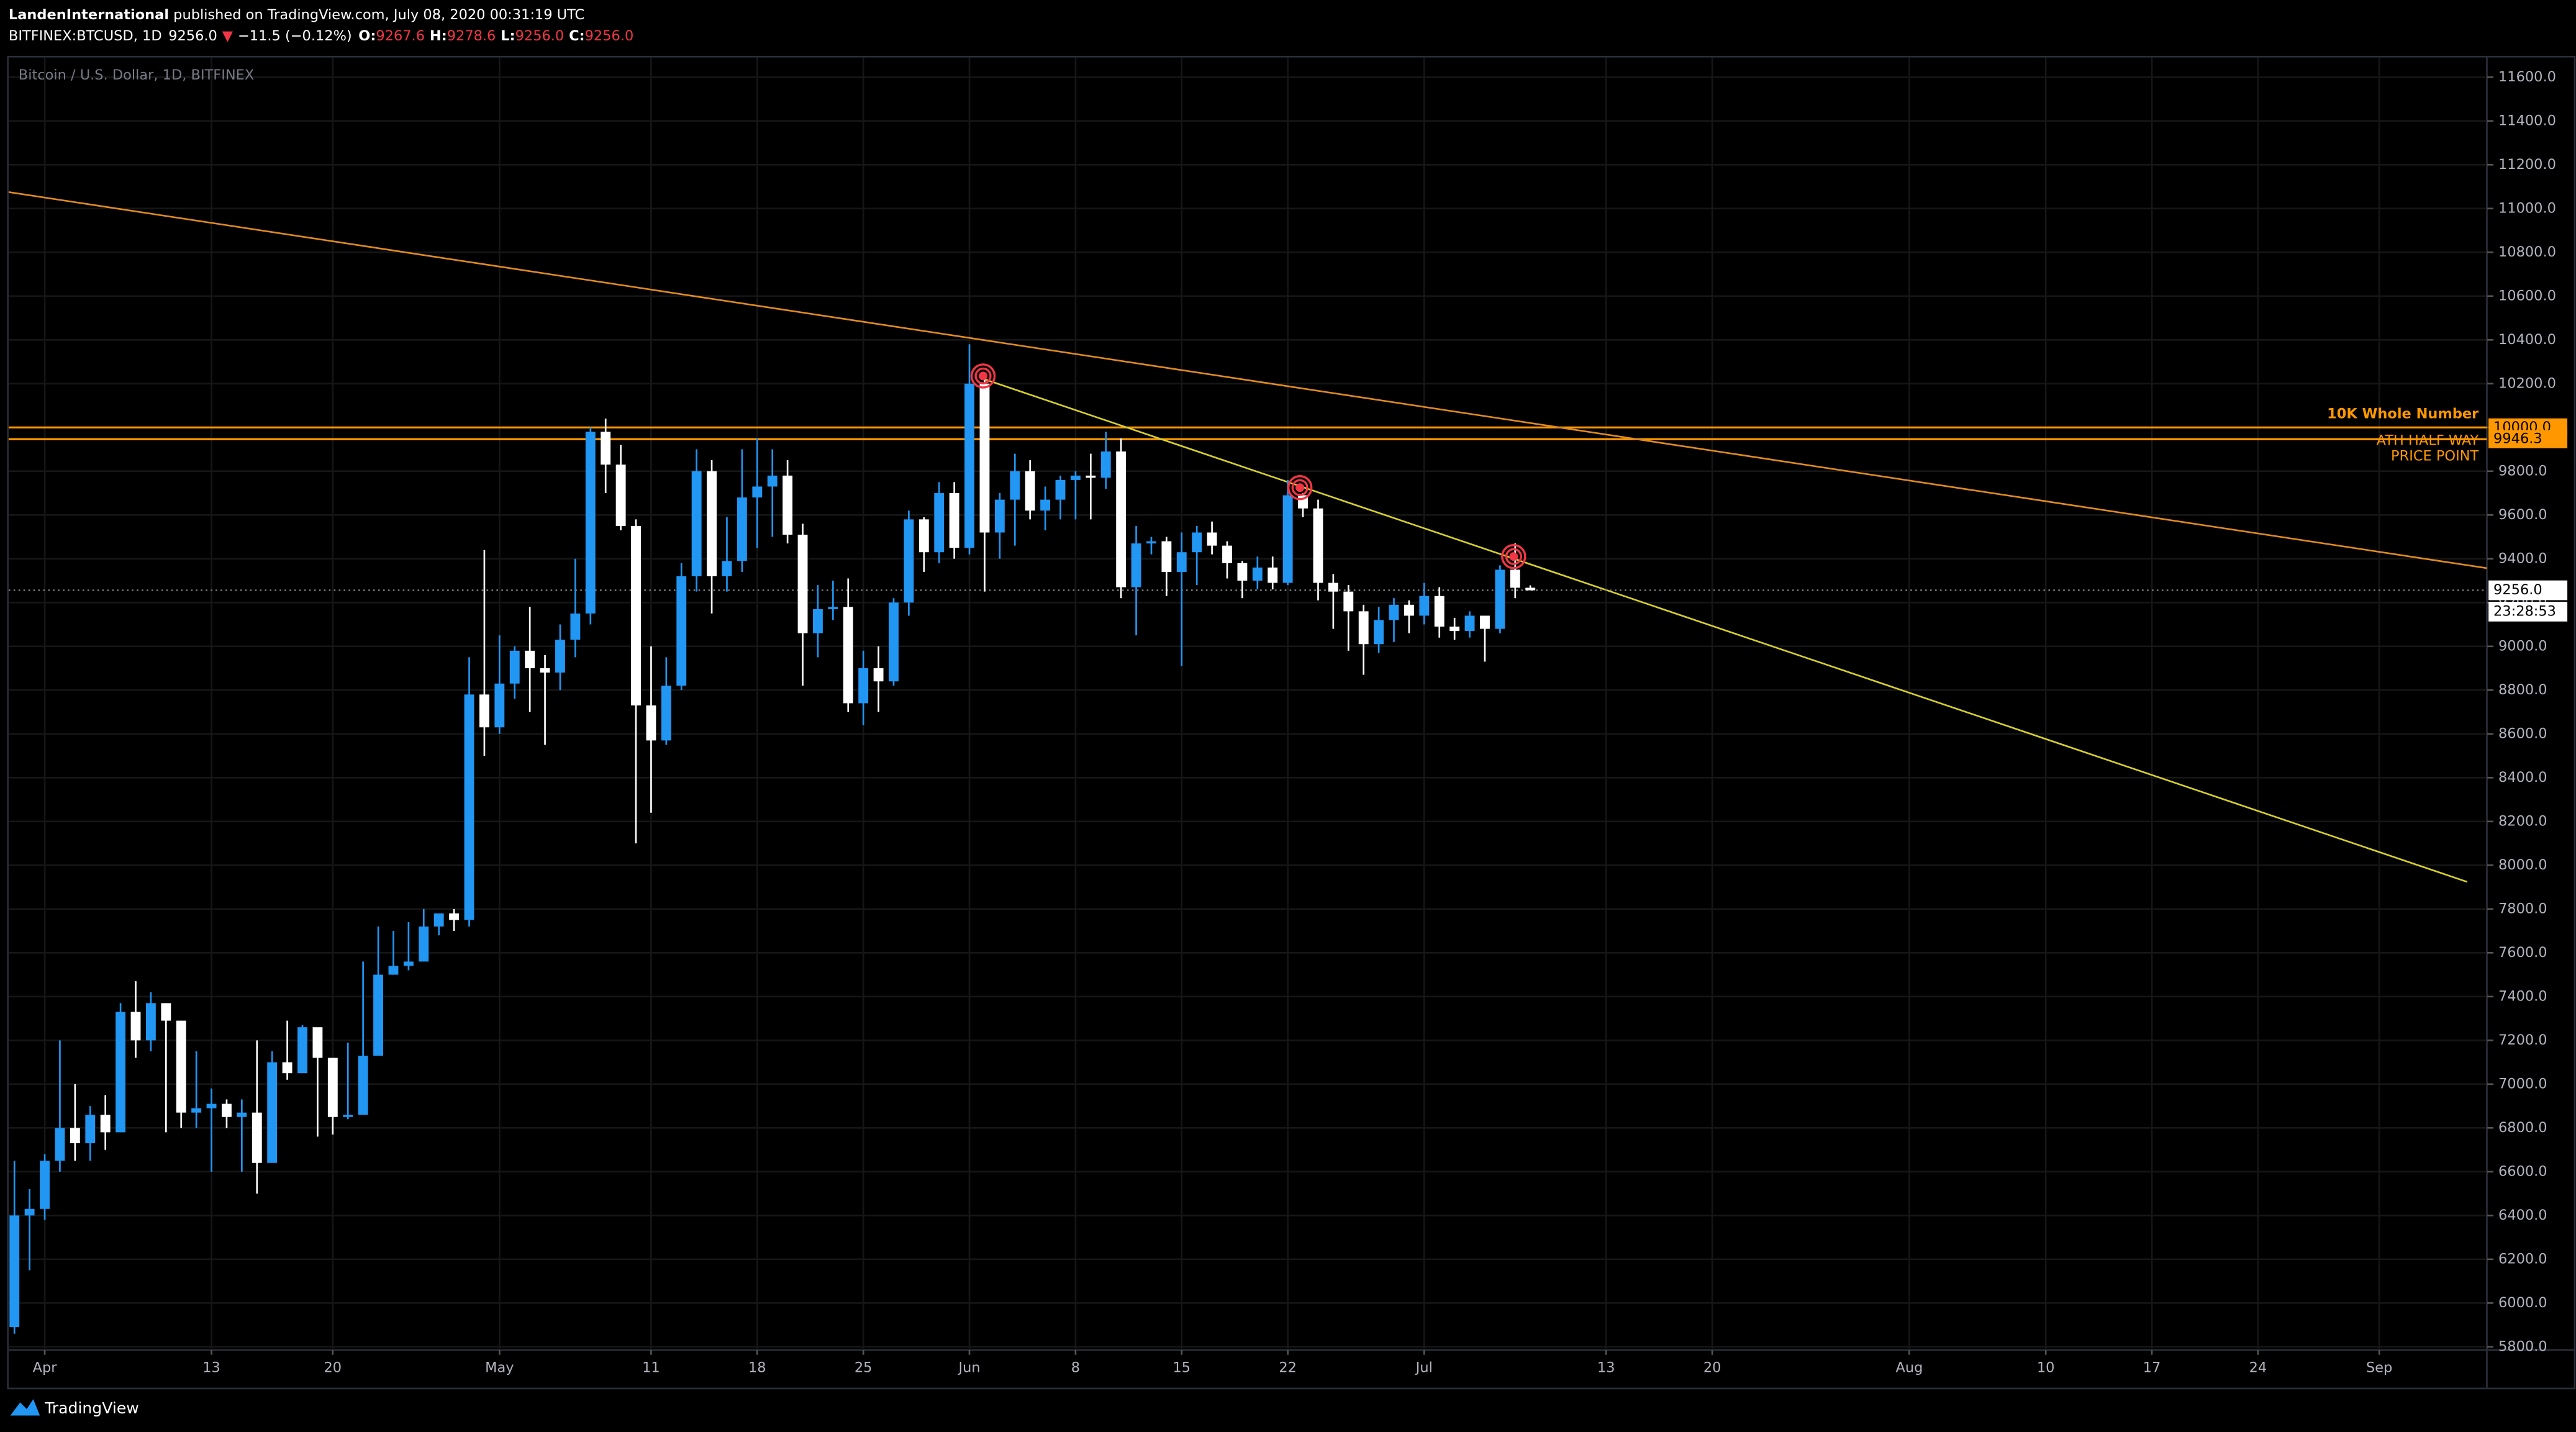  Describe the element at coordinates (400, 36) in the screenshot. I see `o: 9267.6` at that location.